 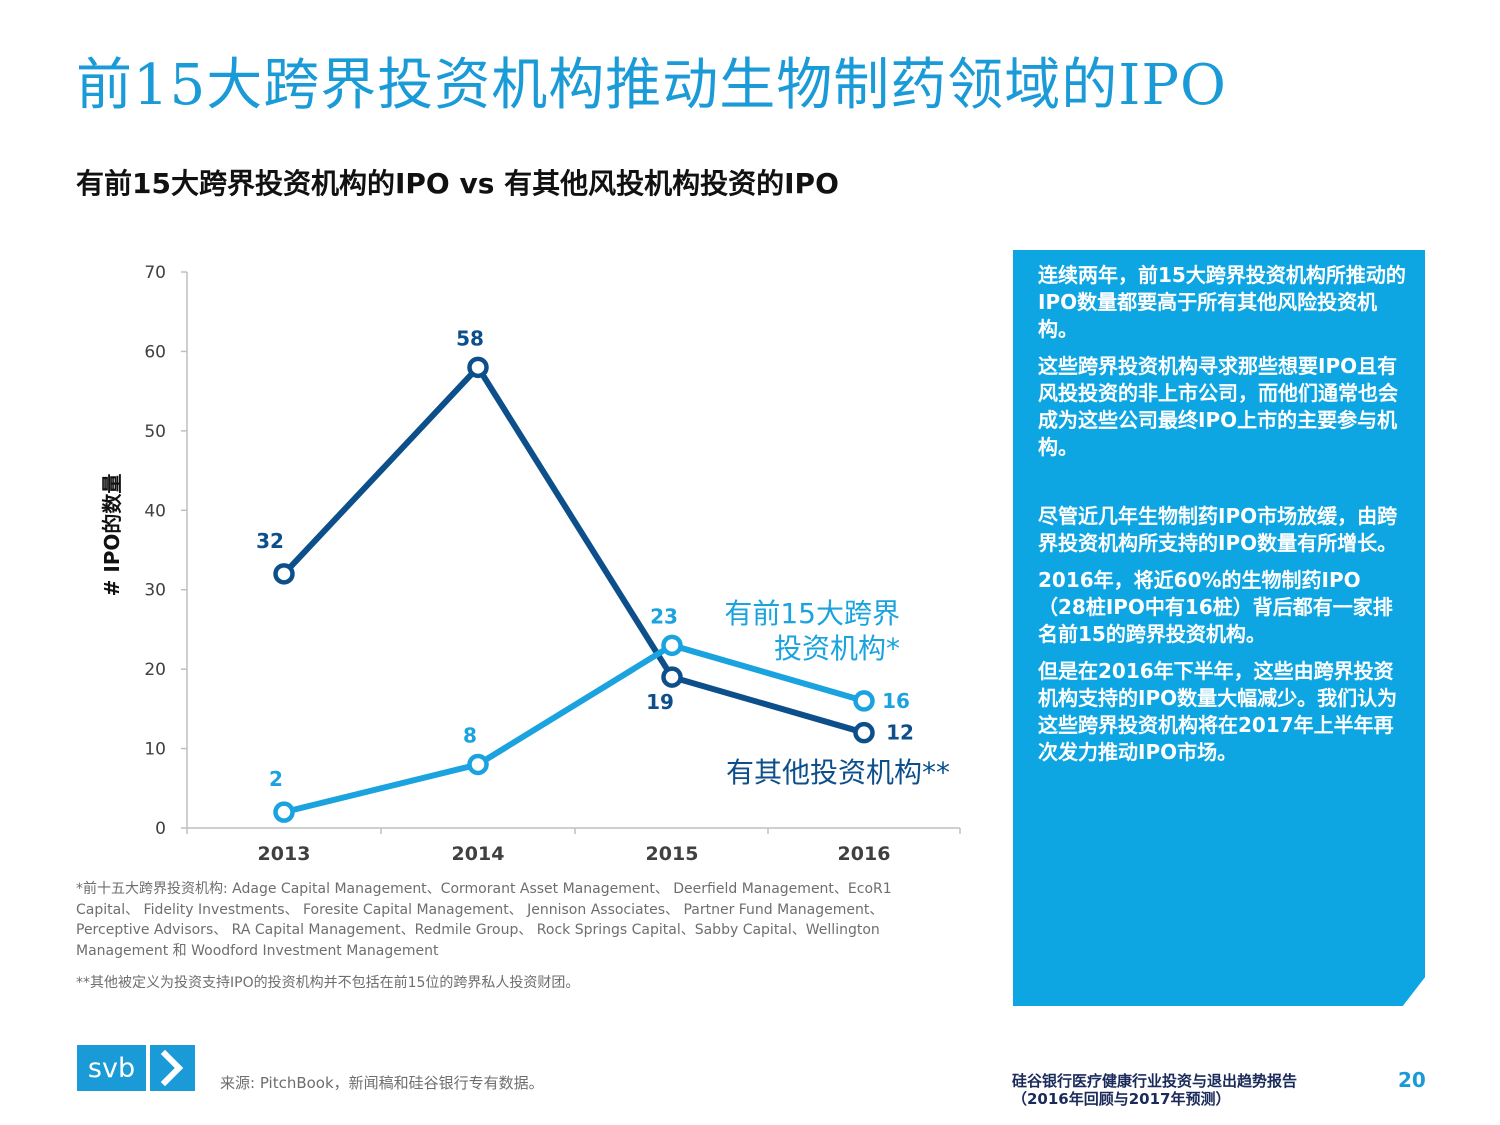 What do you see at coordinates (664, 616) in the screenshot?
I see `data-label-top15: 23` at bounding box center [664, 616].